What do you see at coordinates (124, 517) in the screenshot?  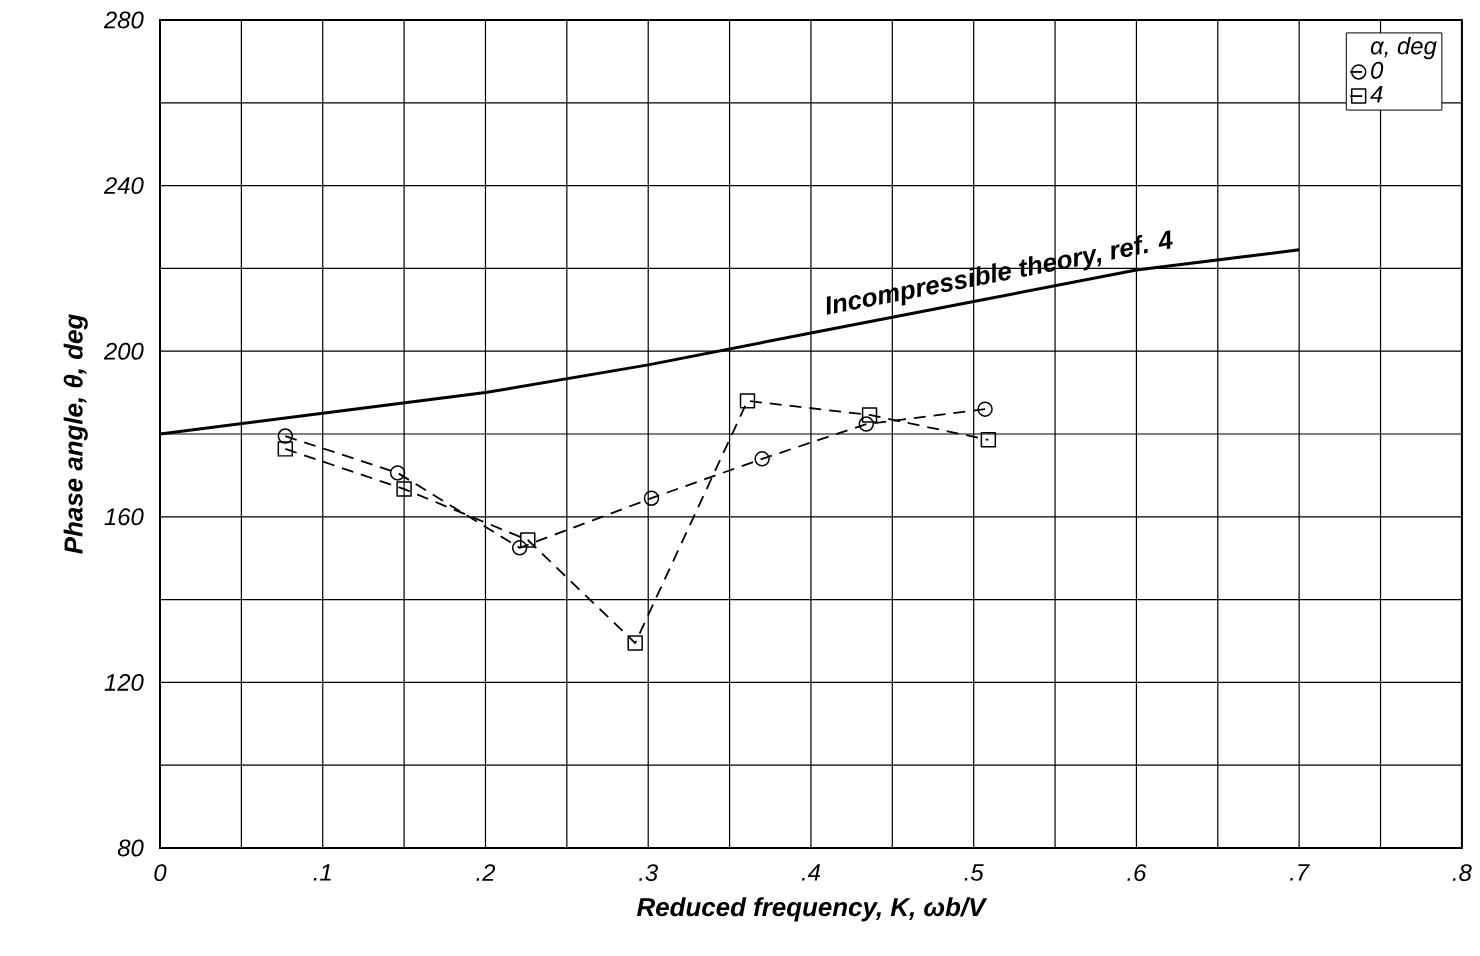 I see `y-tick-label: 160` at bounding box center [124, 517].